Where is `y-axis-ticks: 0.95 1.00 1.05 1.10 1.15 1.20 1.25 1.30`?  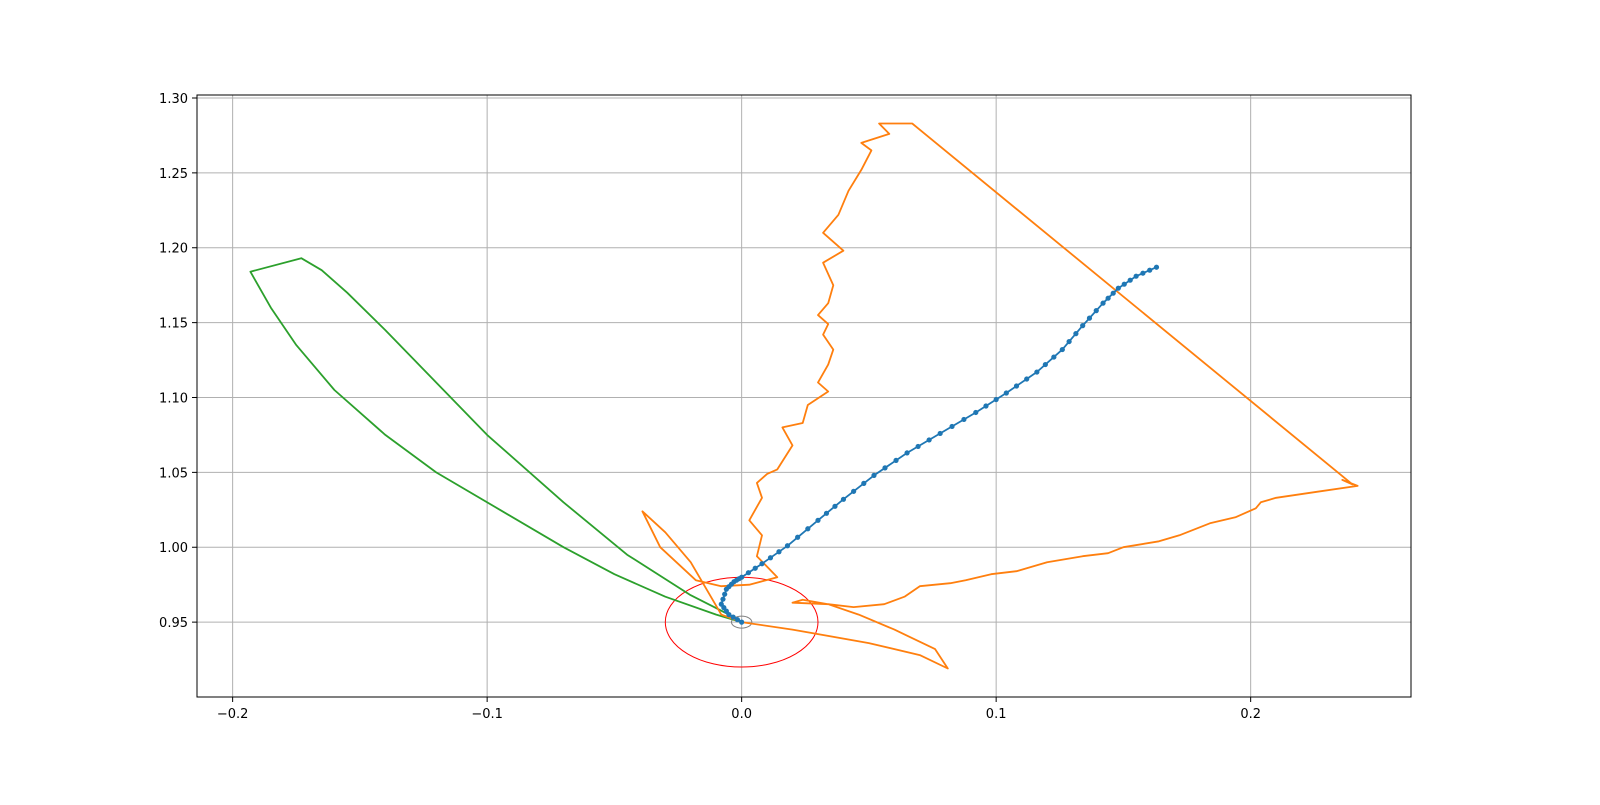
y-axis-ticks: 0.95 1.00 1.05 1.10 1.15 1.20 1.25 1.30 is located at coordinates (178, 361).